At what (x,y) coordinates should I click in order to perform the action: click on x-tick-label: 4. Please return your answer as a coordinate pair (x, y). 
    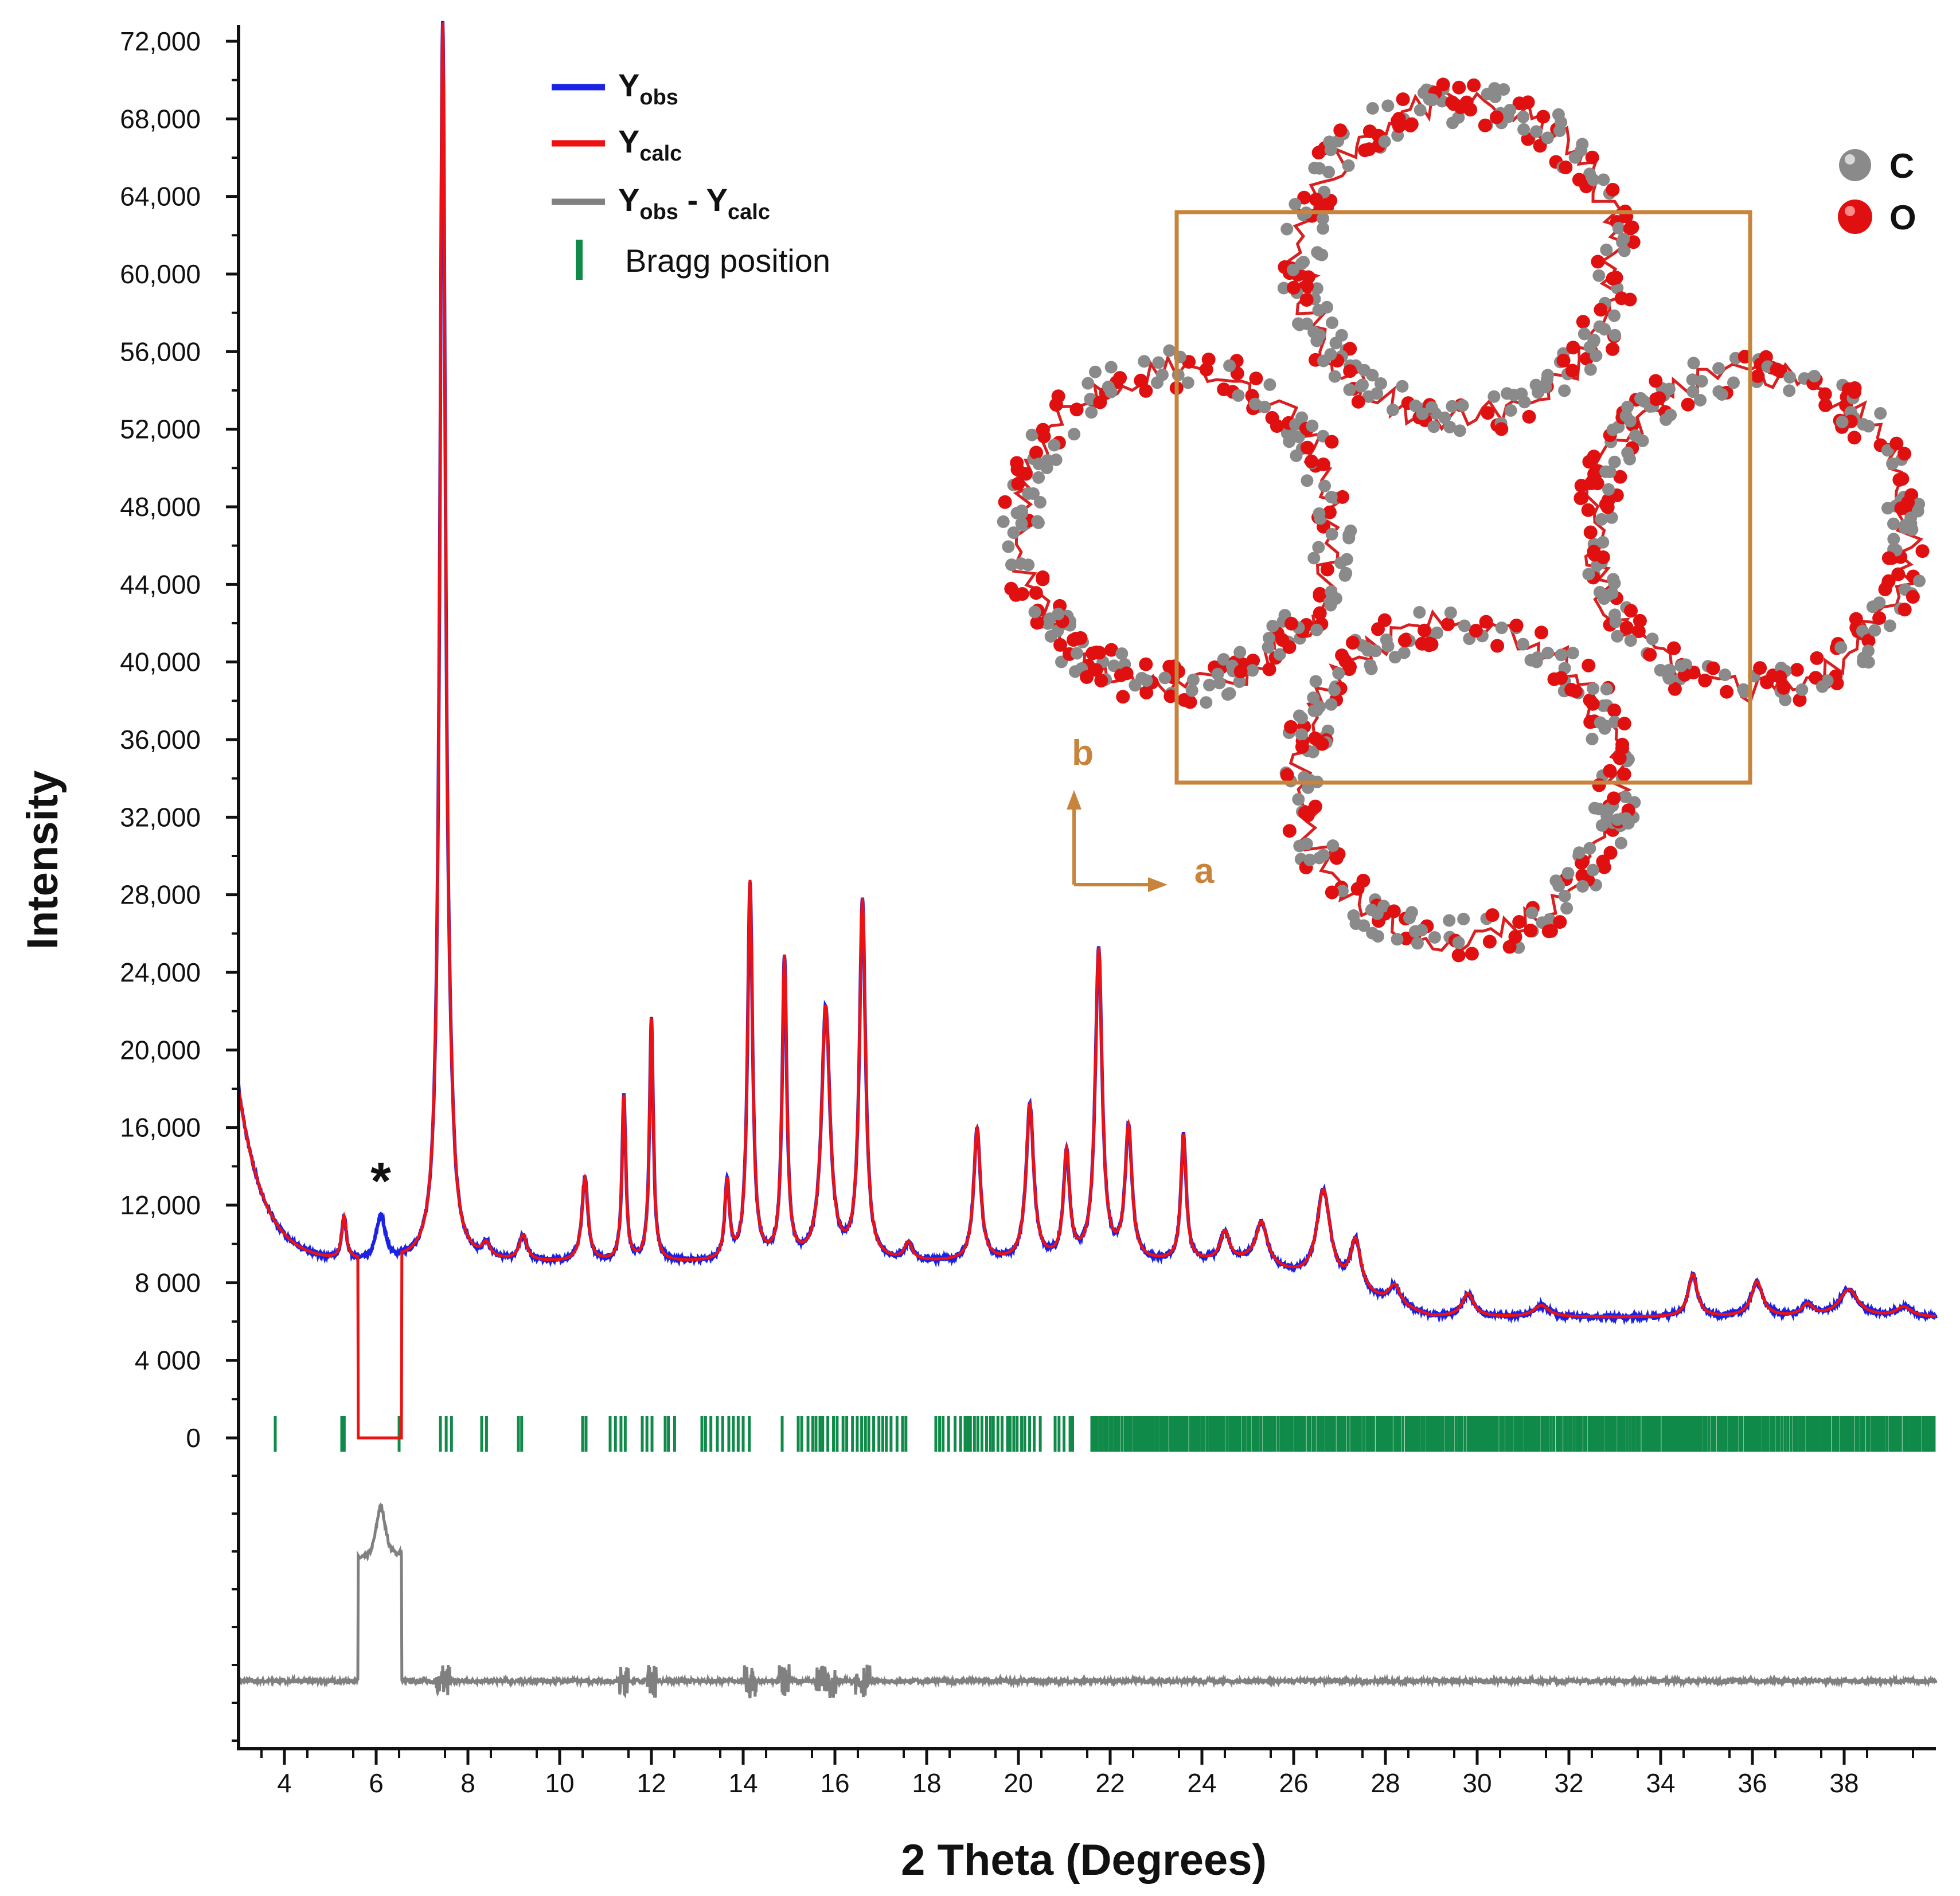
    Looking at the image, I should click on (284, 1783).